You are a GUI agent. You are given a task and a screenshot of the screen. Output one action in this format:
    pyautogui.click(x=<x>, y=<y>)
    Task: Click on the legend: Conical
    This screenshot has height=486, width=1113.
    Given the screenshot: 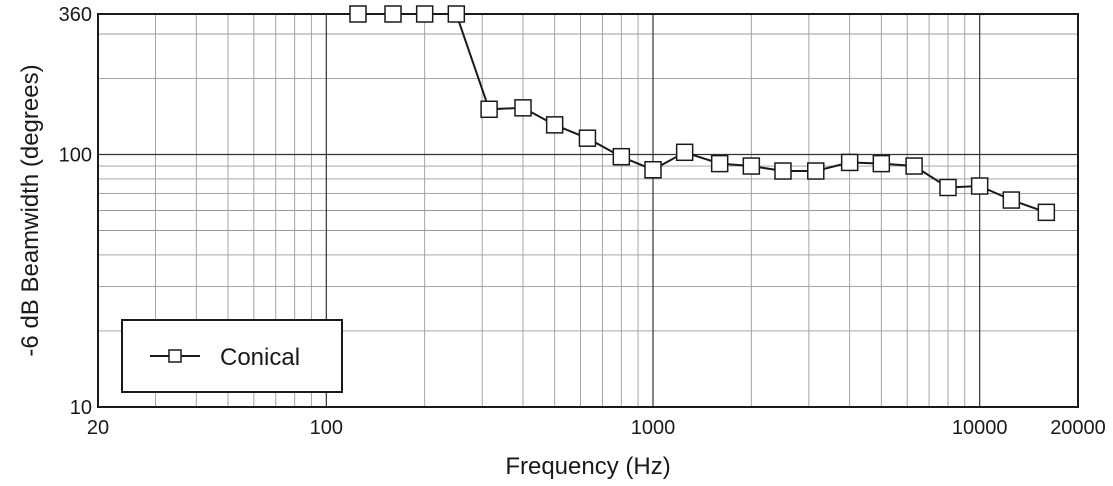 What is the action you would take?
    pyautogui.click(x=232, y=356)
    